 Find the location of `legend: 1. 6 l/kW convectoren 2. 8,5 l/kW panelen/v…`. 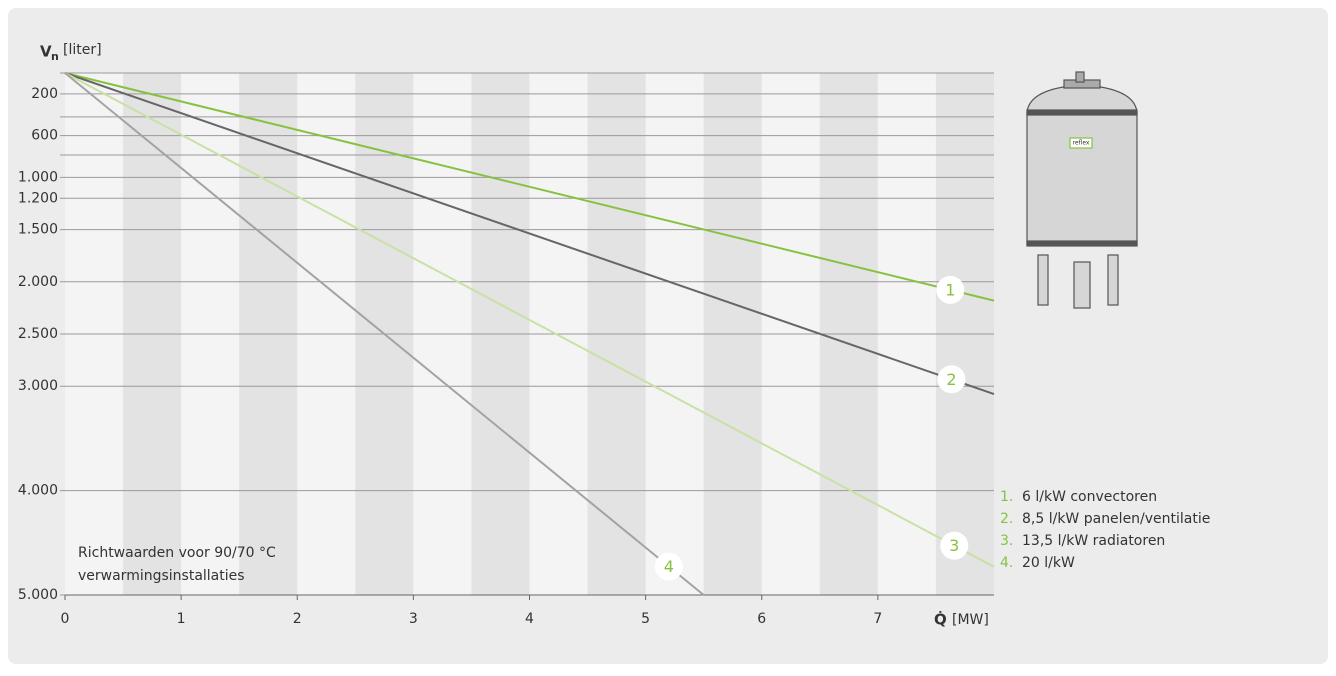

legend: 1. 6 l/kW convectoren 2. 8,5 l/kW panelen/v… is located at coordinates (1105, 530).